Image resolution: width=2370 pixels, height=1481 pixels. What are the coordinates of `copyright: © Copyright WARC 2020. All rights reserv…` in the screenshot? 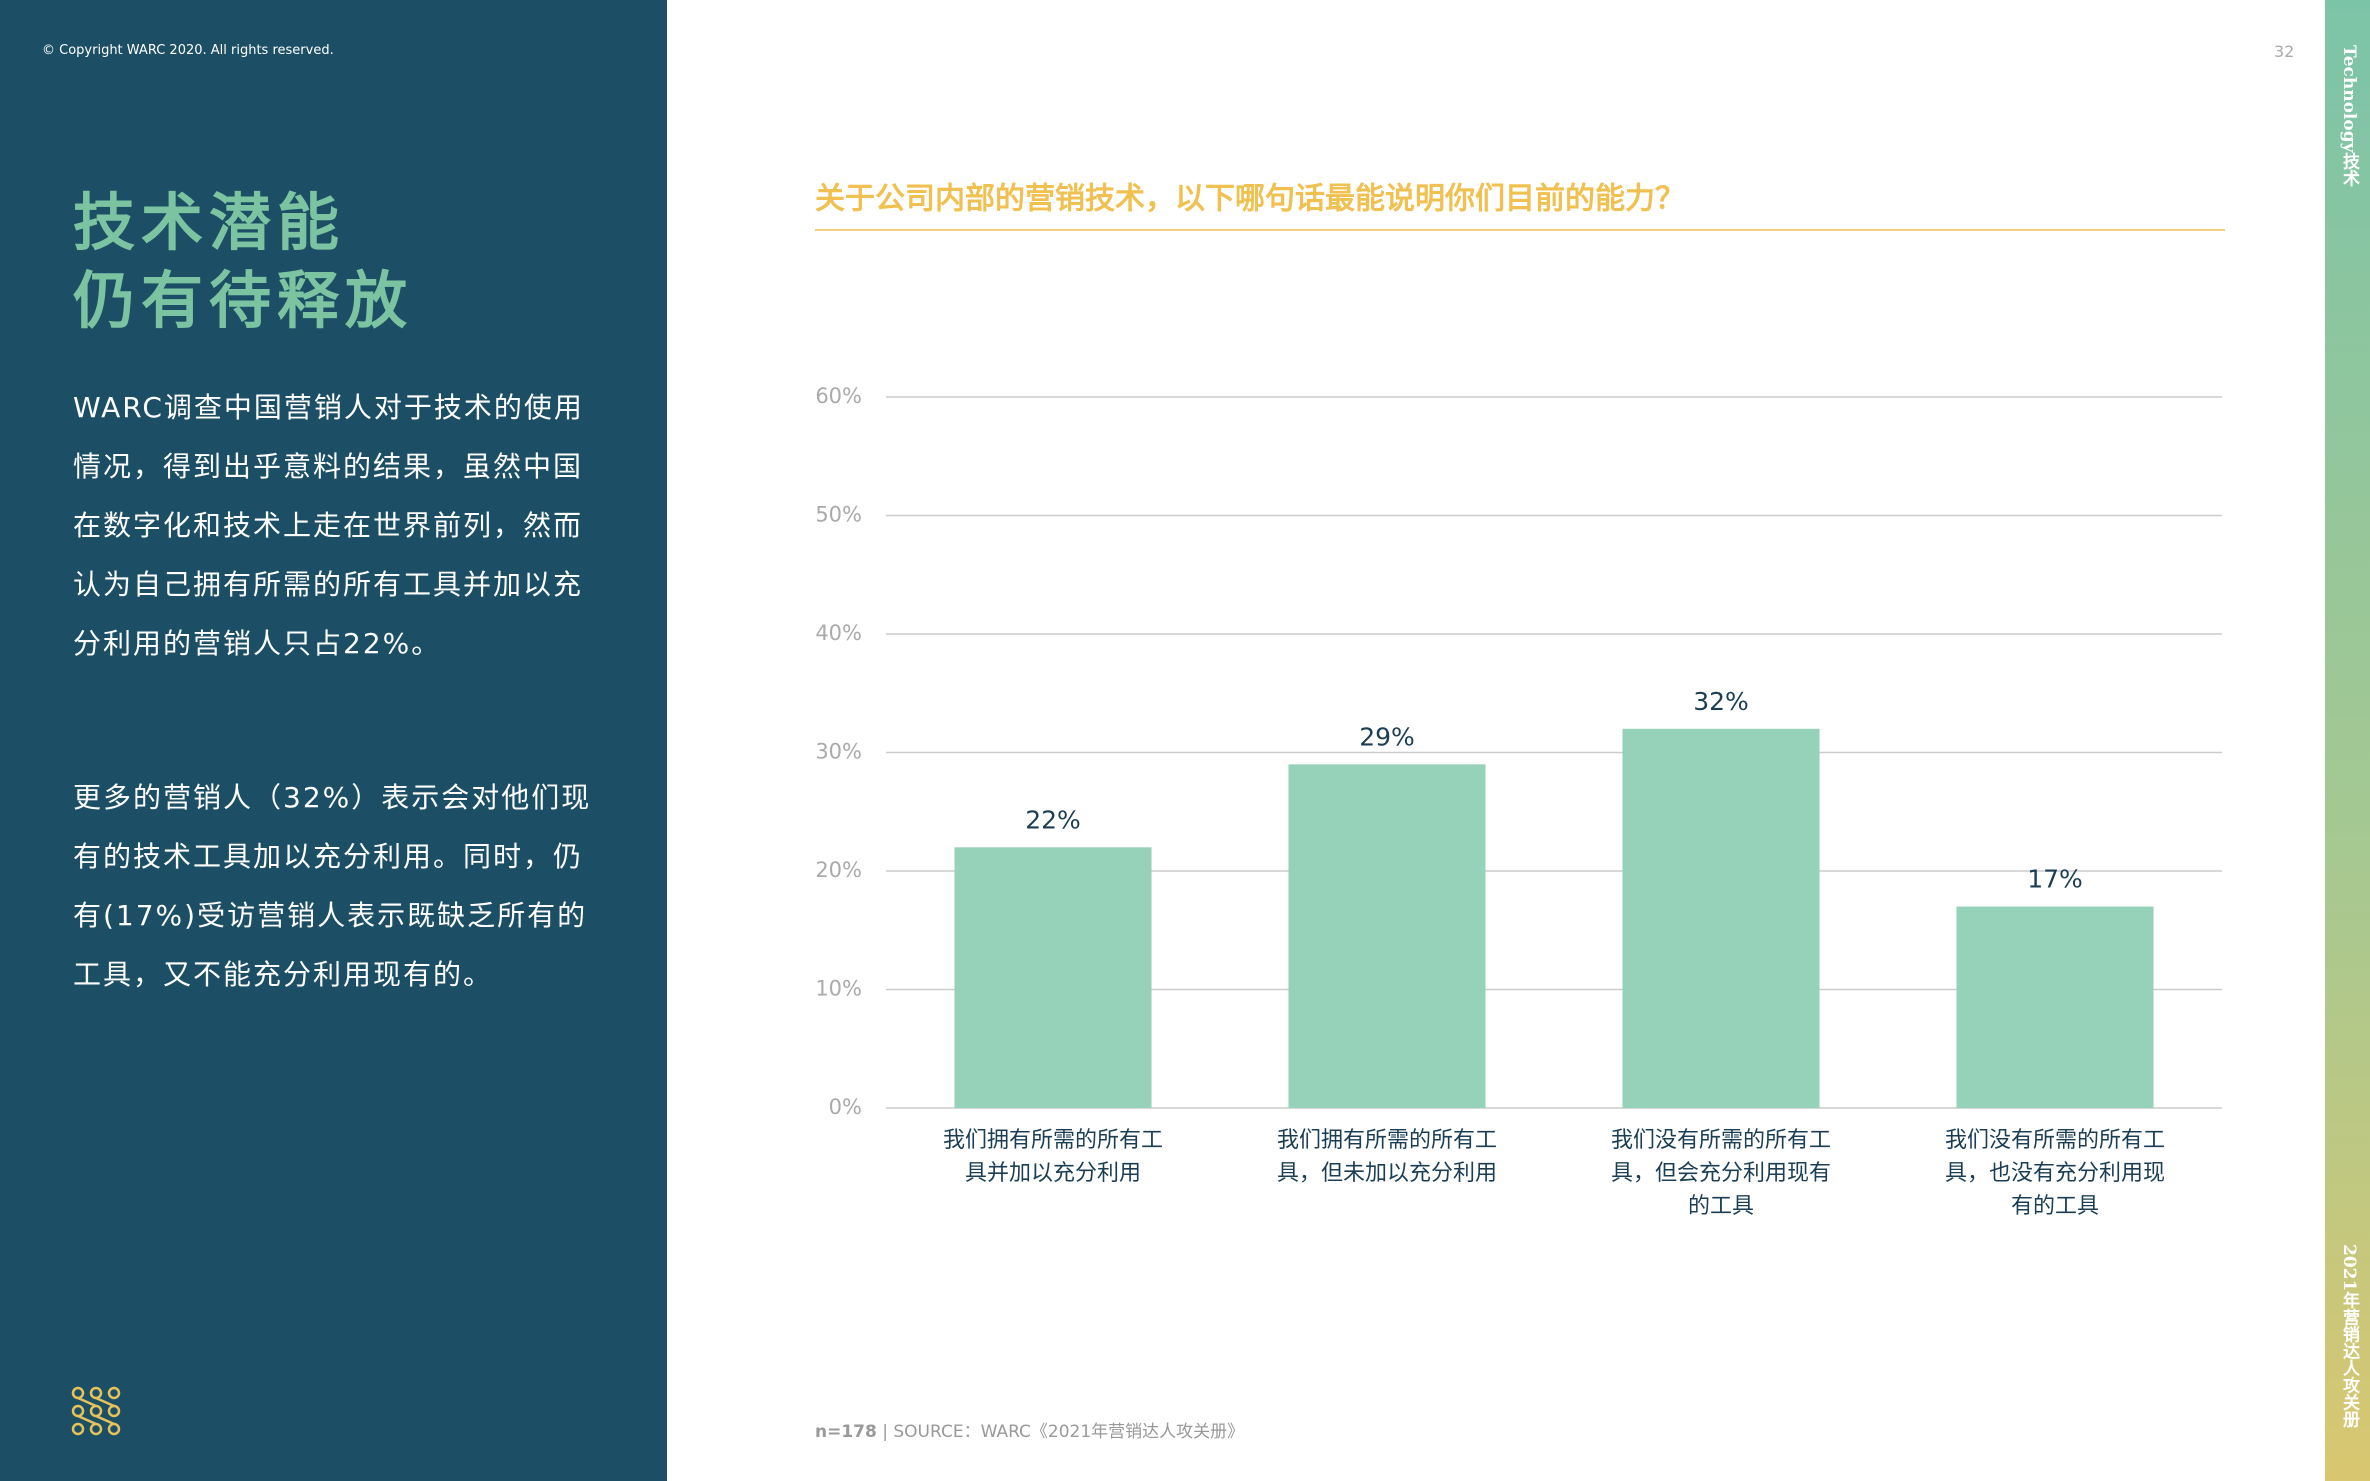 It's located at (188, 50).